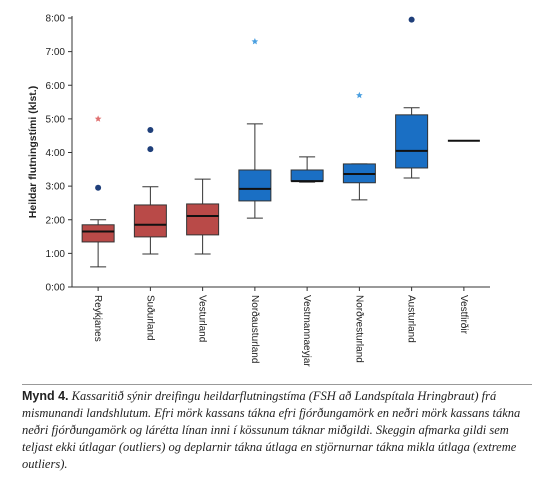 This screenshot has width=550, height=489. What do you see at coordinates (150, 318) in the screenshot?
I see `x-tick-label: Suðurland` at bounding box center [150, 318].